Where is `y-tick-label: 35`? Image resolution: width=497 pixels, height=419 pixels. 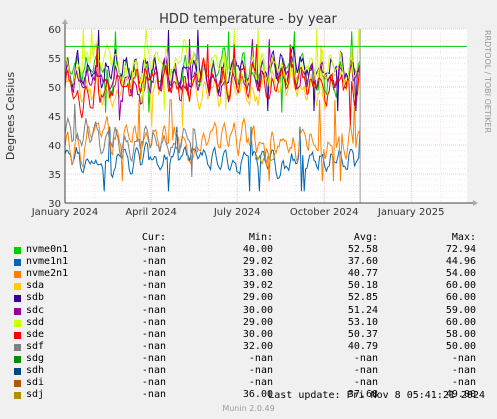
y-tick-label: 35 is located at coordinates (54, 175).